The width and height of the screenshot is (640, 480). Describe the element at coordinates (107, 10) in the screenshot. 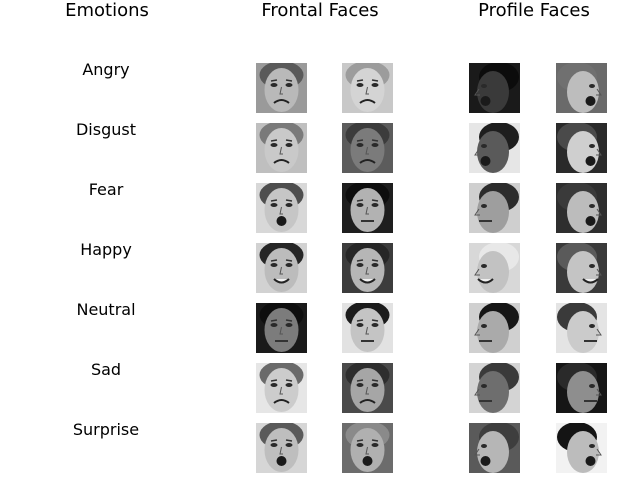

I see `col-header-emotions: Emotions` at that location.